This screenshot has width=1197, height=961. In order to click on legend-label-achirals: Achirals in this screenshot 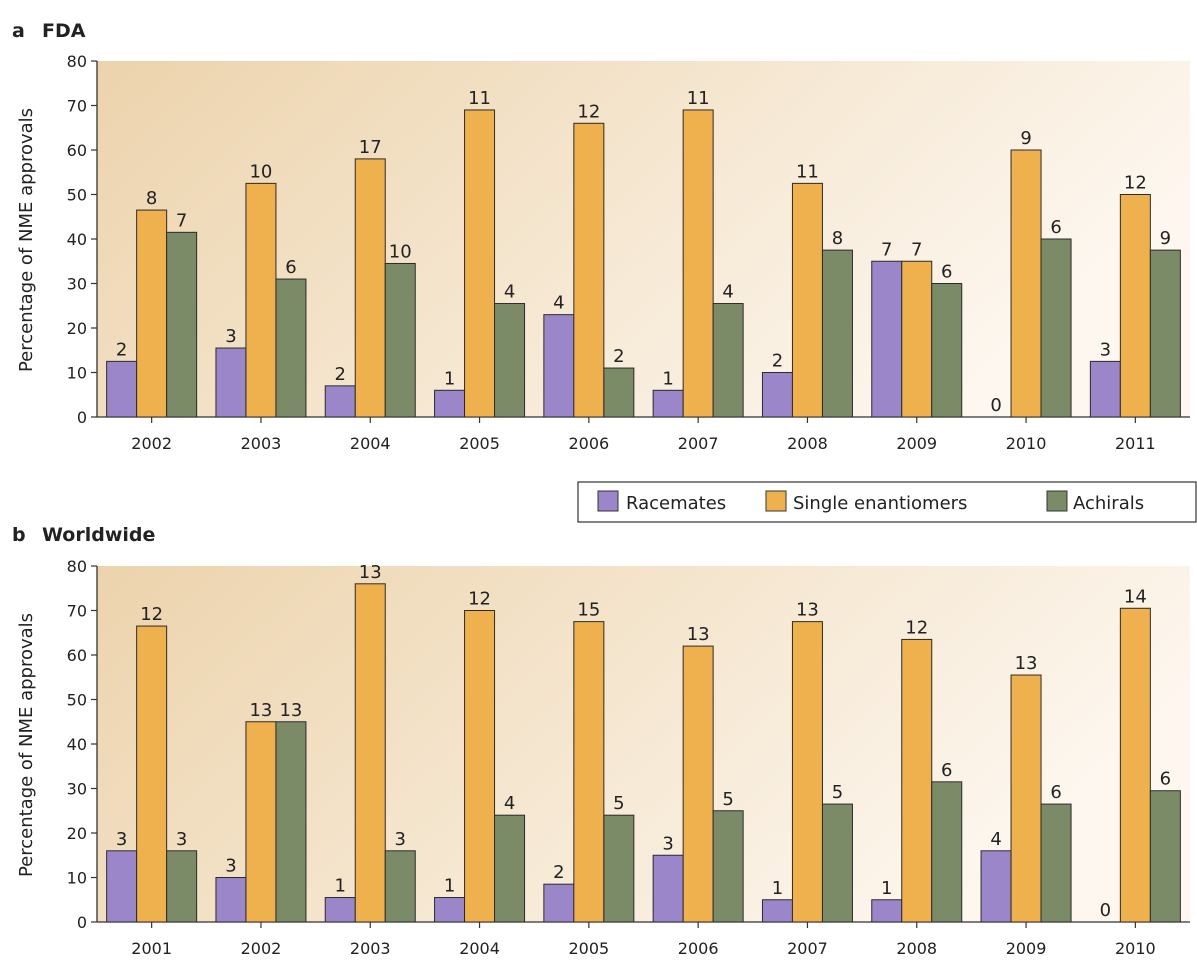, I will do `click(1108, 503)`.